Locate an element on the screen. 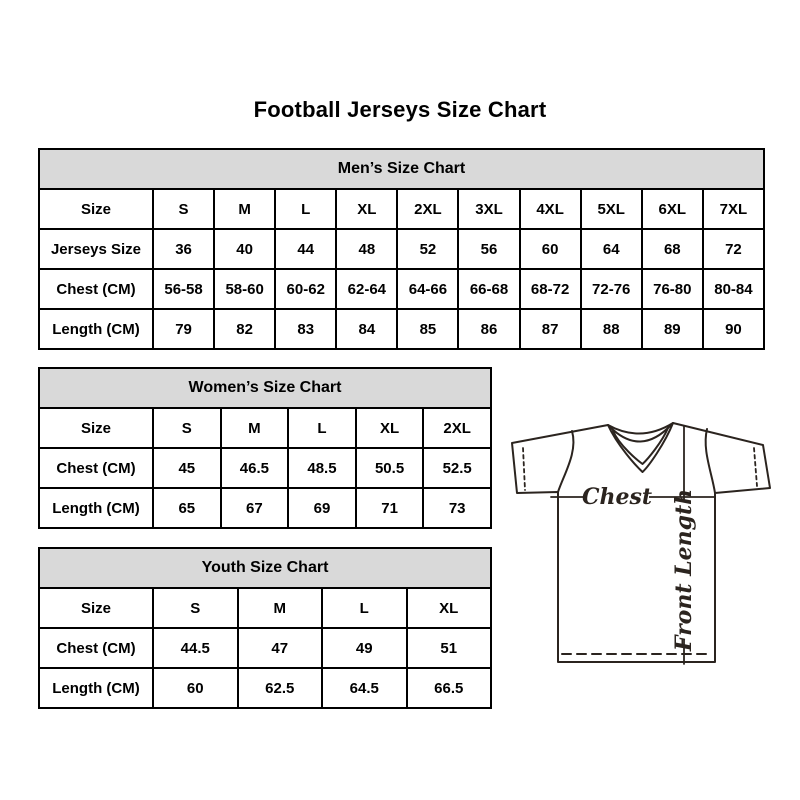  cell-value: 68-72 is located at coordinates (550, 289).